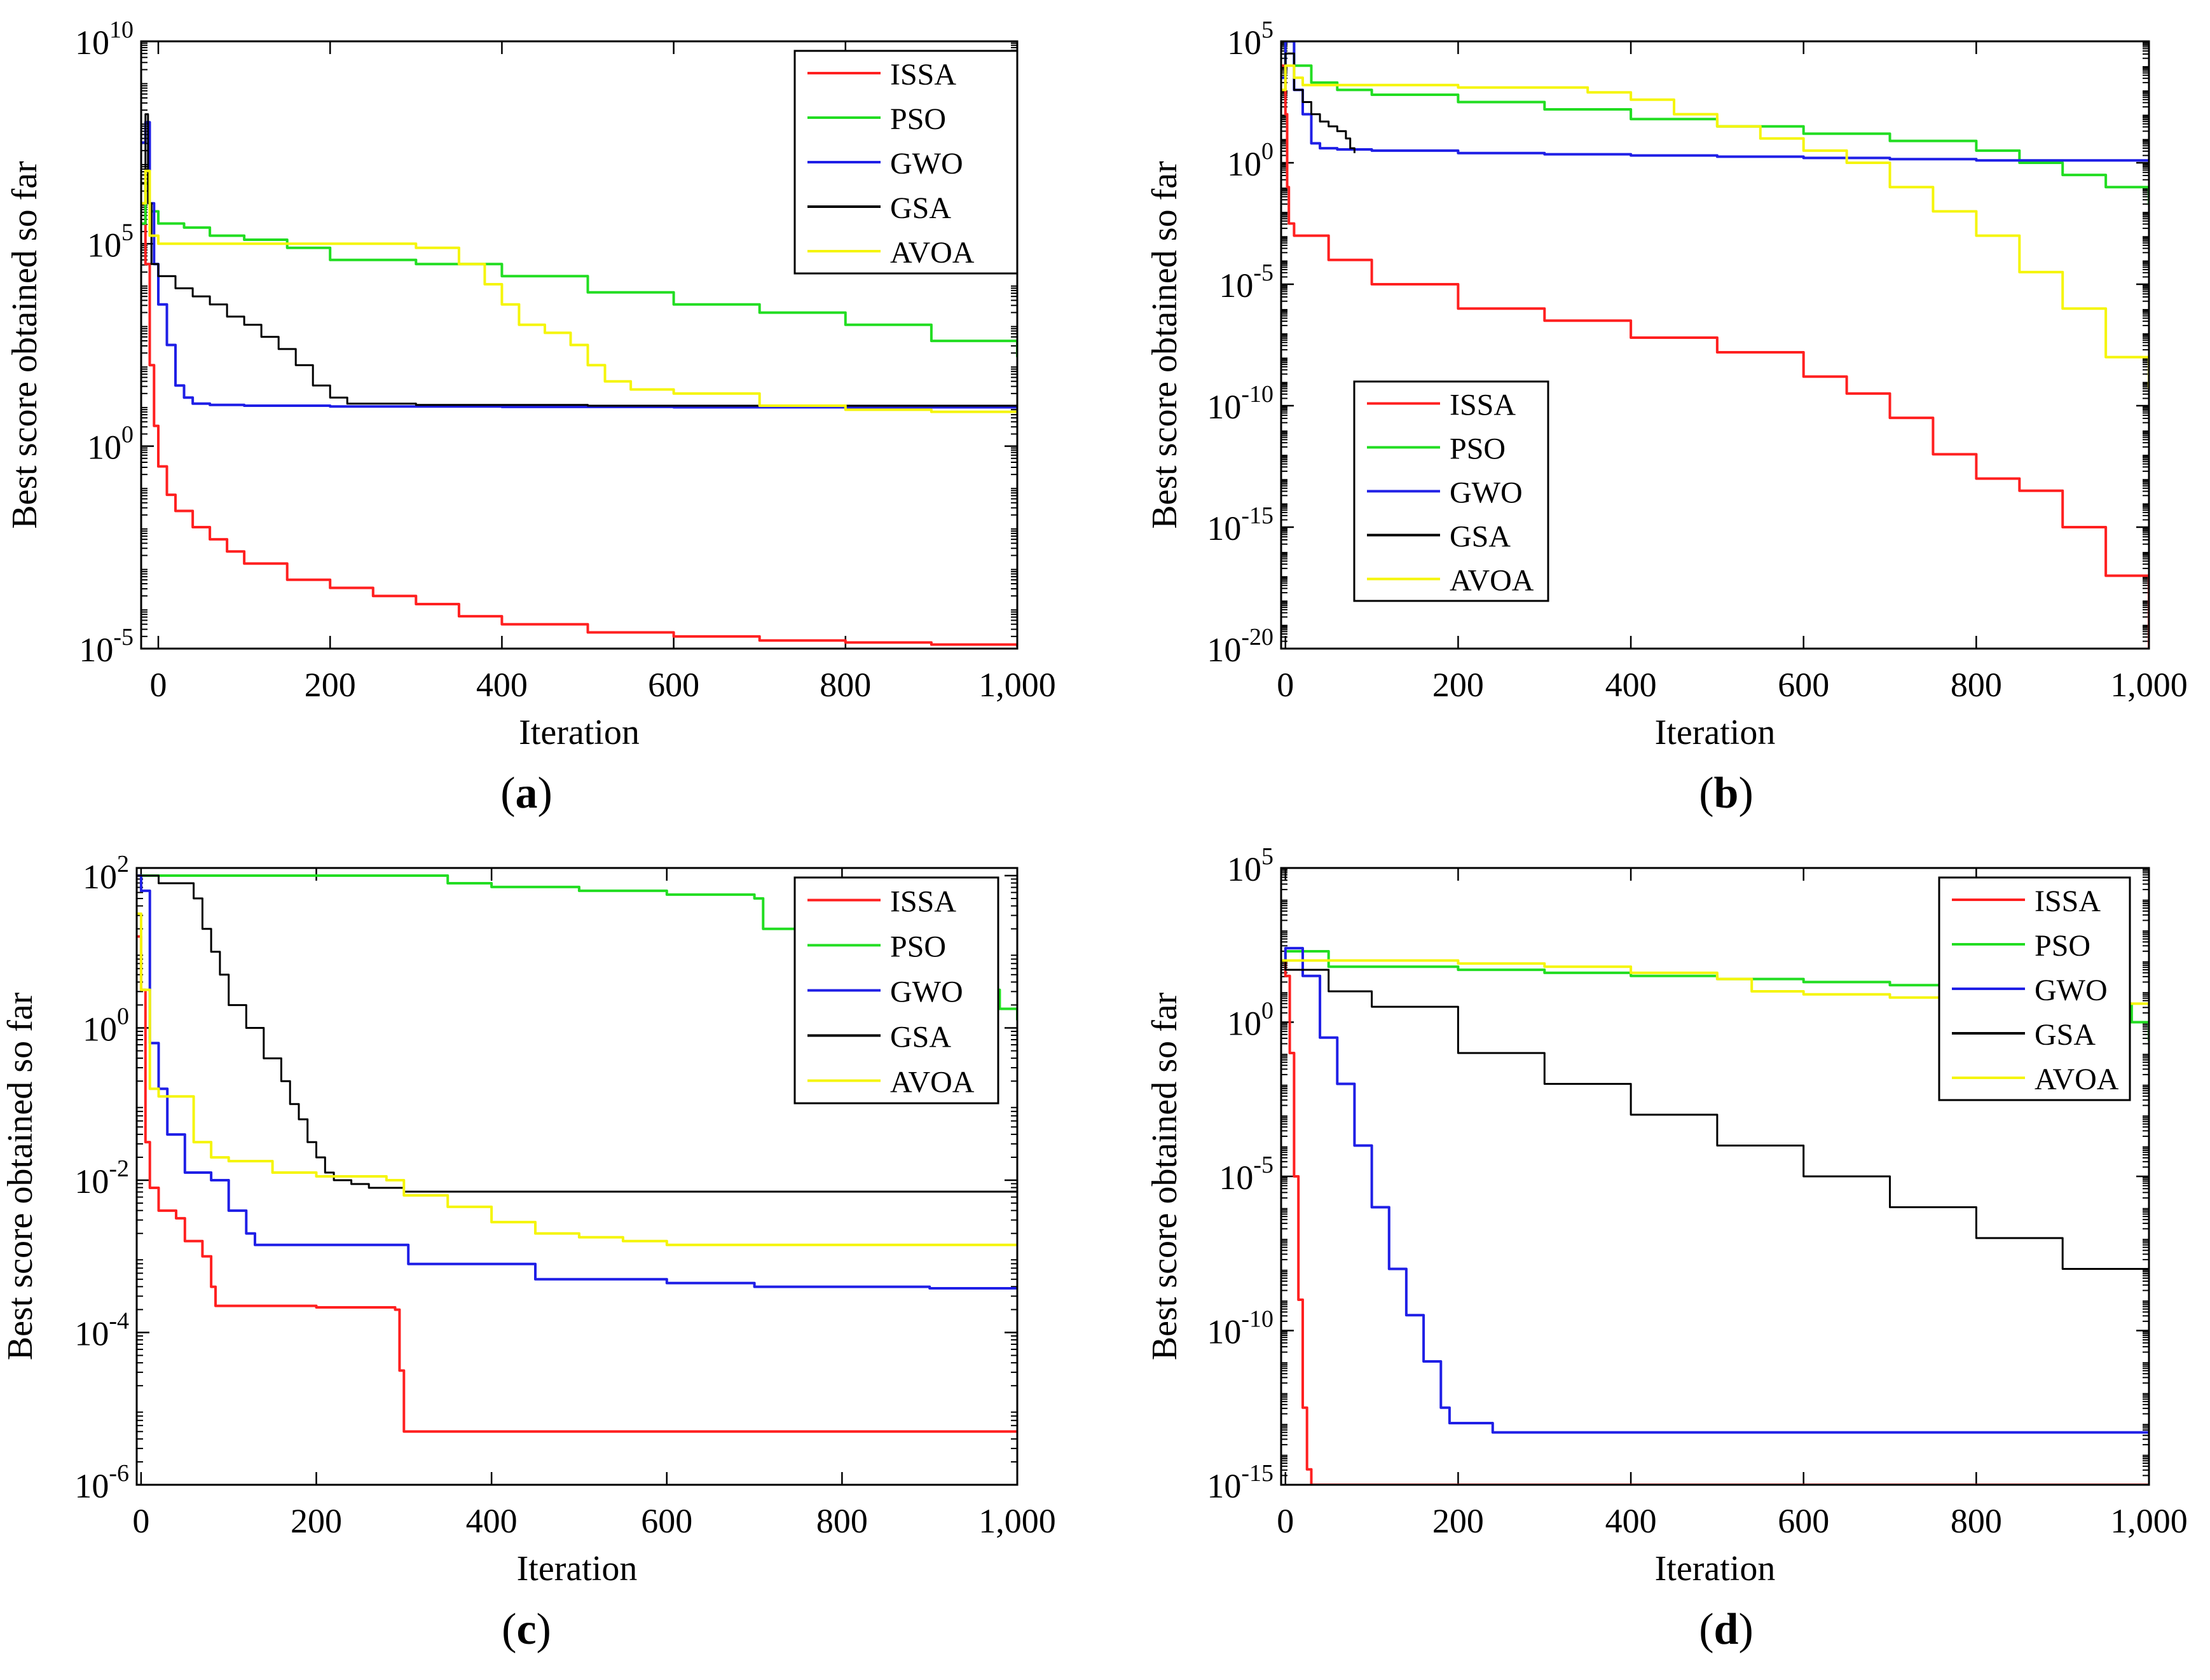 The height and width of the screenshot is (1680, 2210). I want to click on x-tick-label: 0, so click(140, 1521).